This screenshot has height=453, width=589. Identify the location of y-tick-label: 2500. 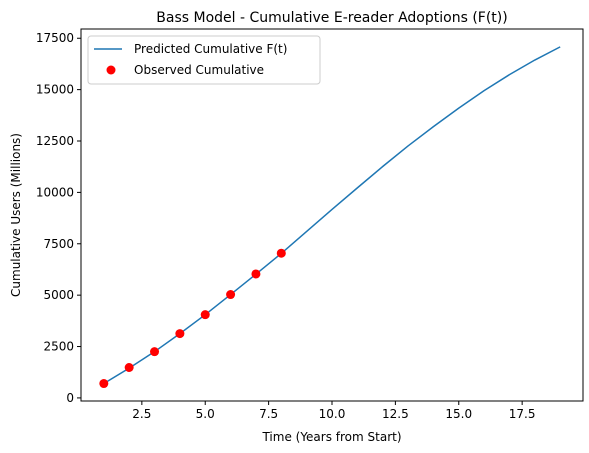
(58, 347).